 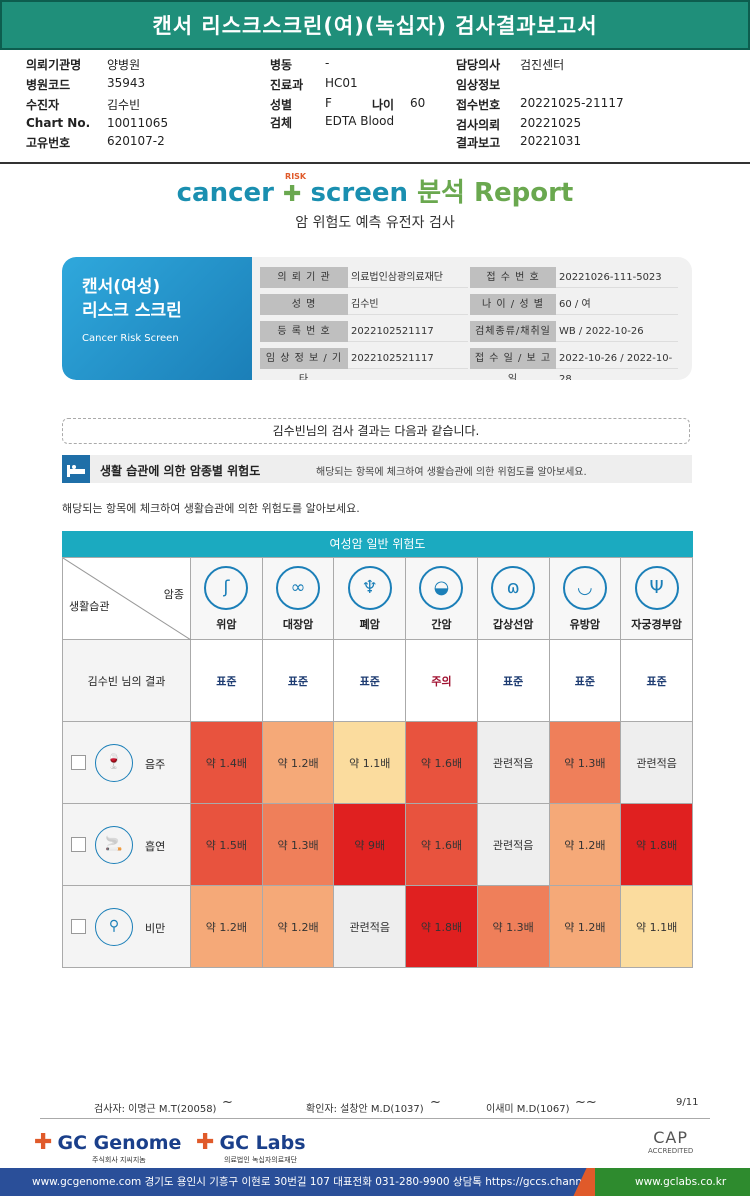 What do you see at coordinates (586, 1102) in the screenshot?
I see `signature-mark: ~~` at bounding box center [586, 1102].